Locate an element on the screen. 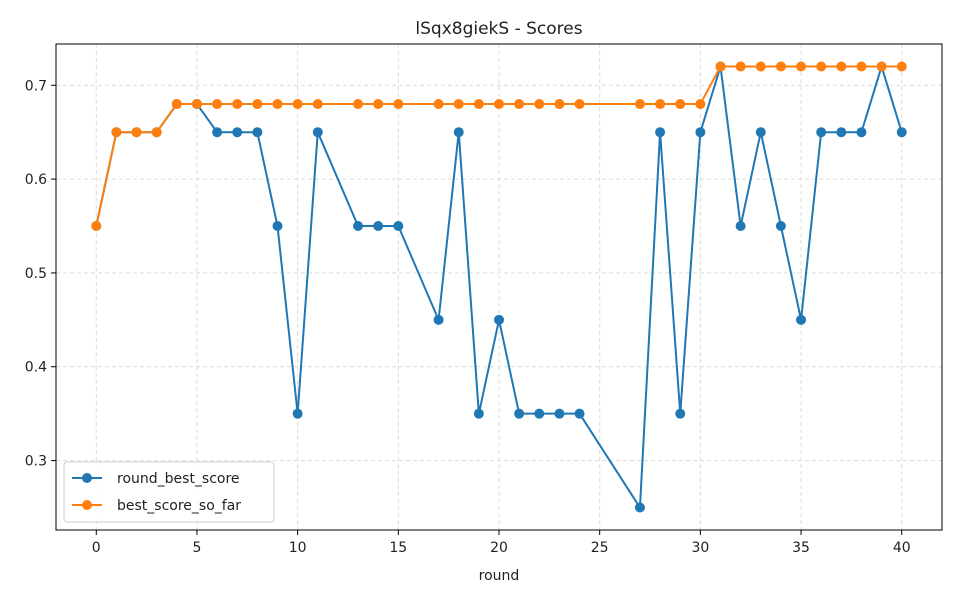 The image size is (960, 600). legend-marker-best-score-so-far is located at coordinates (87, 505).